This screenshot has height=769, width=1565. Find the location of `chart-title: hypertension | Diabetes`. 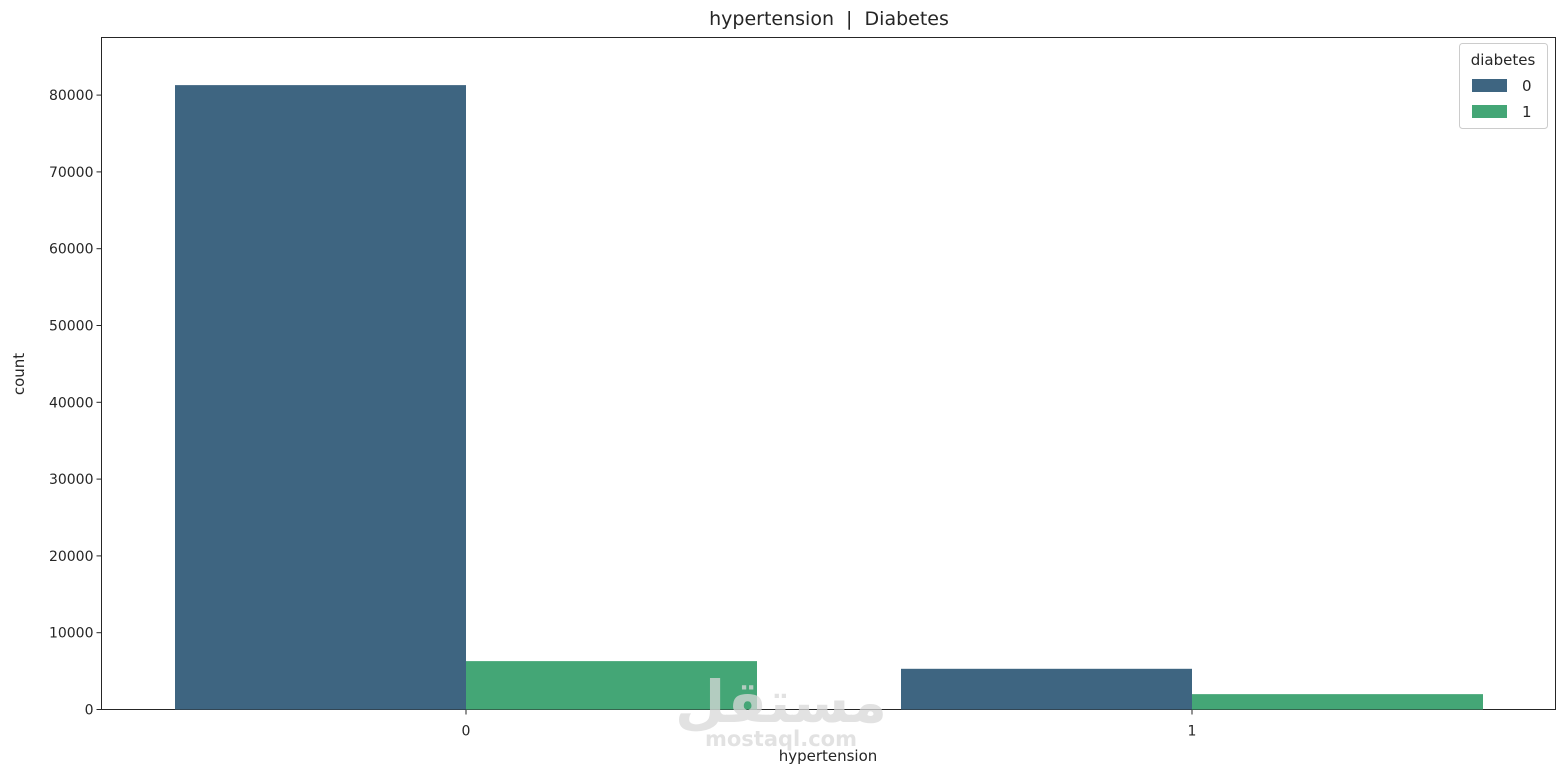

chart-title: hypertension | Diabetes is located at coordinates (829, 19).